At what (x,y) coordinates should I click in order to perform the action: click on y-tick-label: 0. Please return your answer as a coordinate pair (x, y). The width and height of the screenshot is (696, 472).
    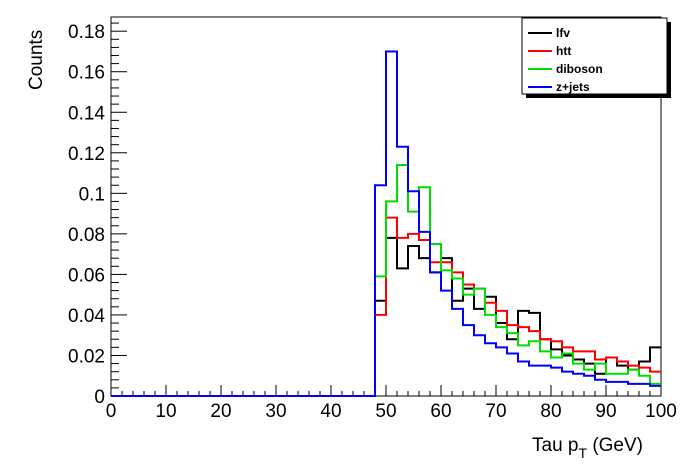
    Looking at the image, I should click on (99, 397).